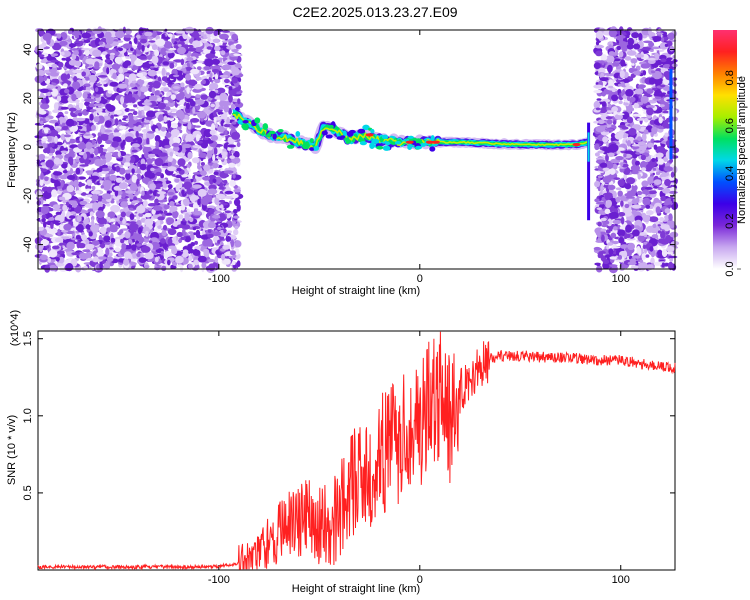 This screenshot has width=750, height=600. I want to click on snr-xlabel: Height of straight line (km), so click(356, 589).